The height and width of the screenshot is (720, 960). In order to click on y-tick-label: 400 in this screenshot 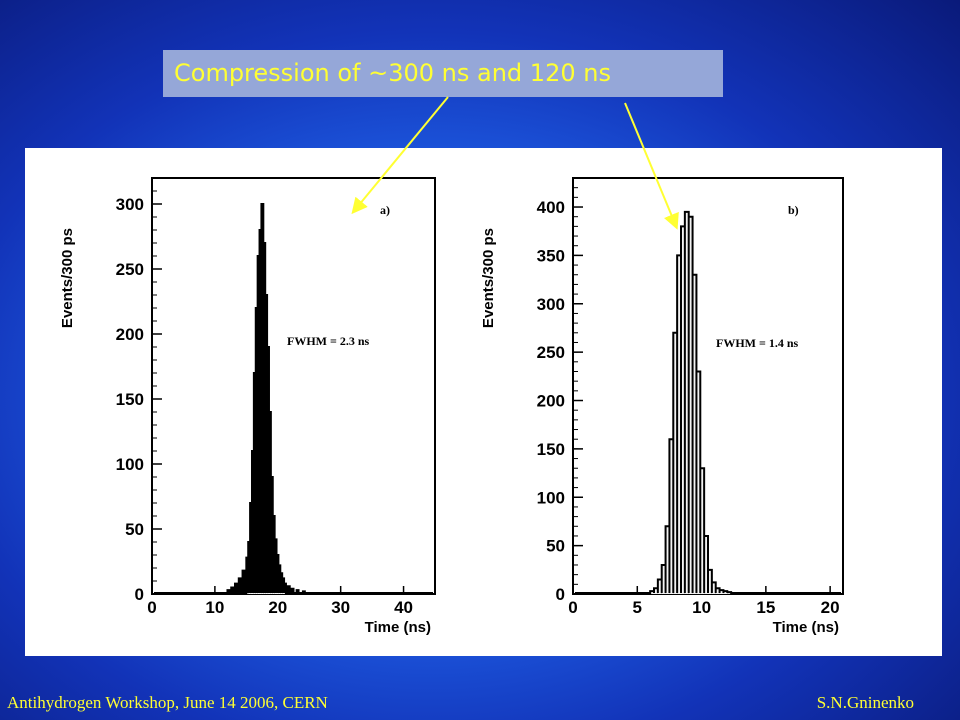, I will do `click(551, 207)`.